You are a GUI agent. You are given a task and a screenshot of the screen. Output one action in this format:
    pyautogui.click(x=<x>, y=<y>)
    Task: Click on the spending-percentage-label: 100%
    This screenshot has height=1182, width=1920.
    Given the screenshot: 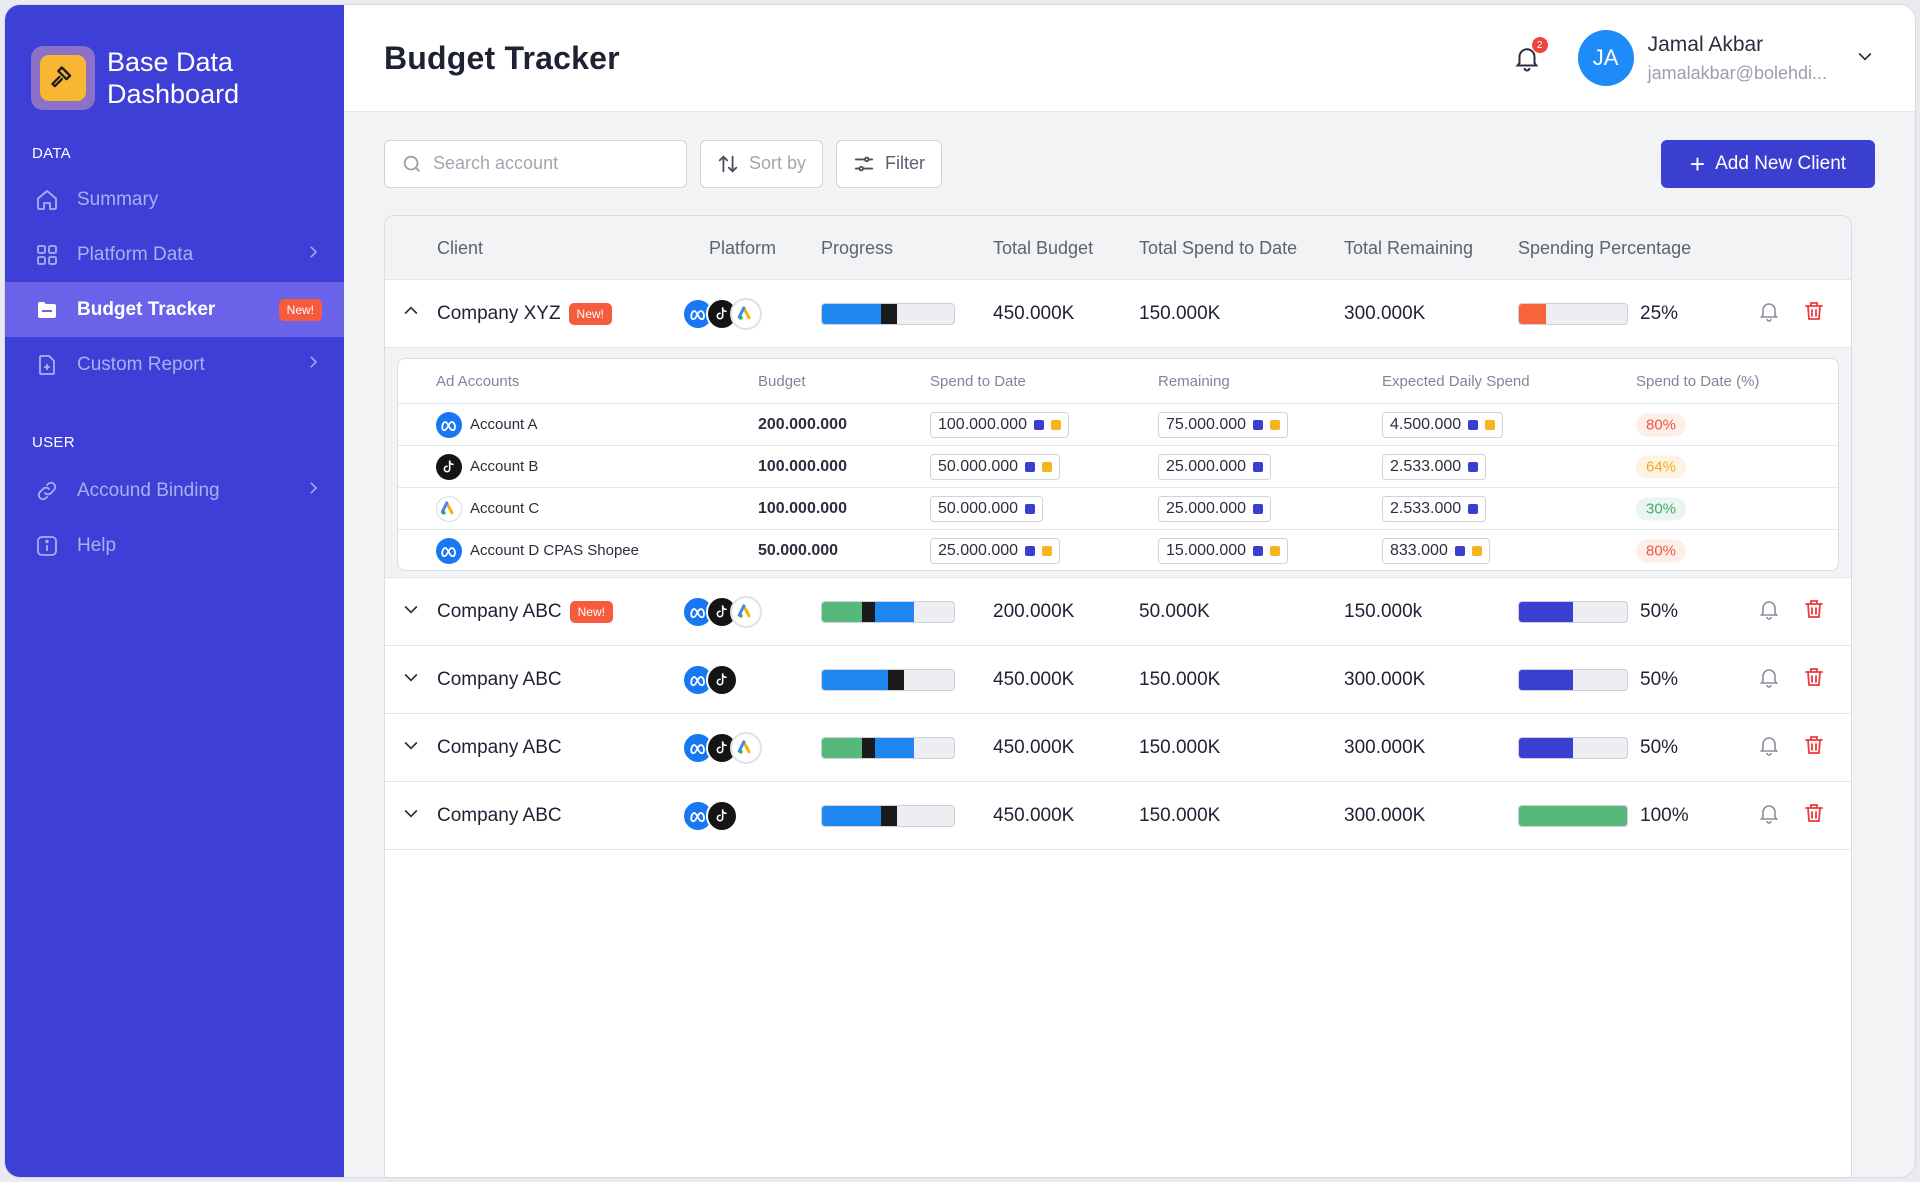 What is the action you would take?
    pyautogui.click(x=1664, y=815)
    